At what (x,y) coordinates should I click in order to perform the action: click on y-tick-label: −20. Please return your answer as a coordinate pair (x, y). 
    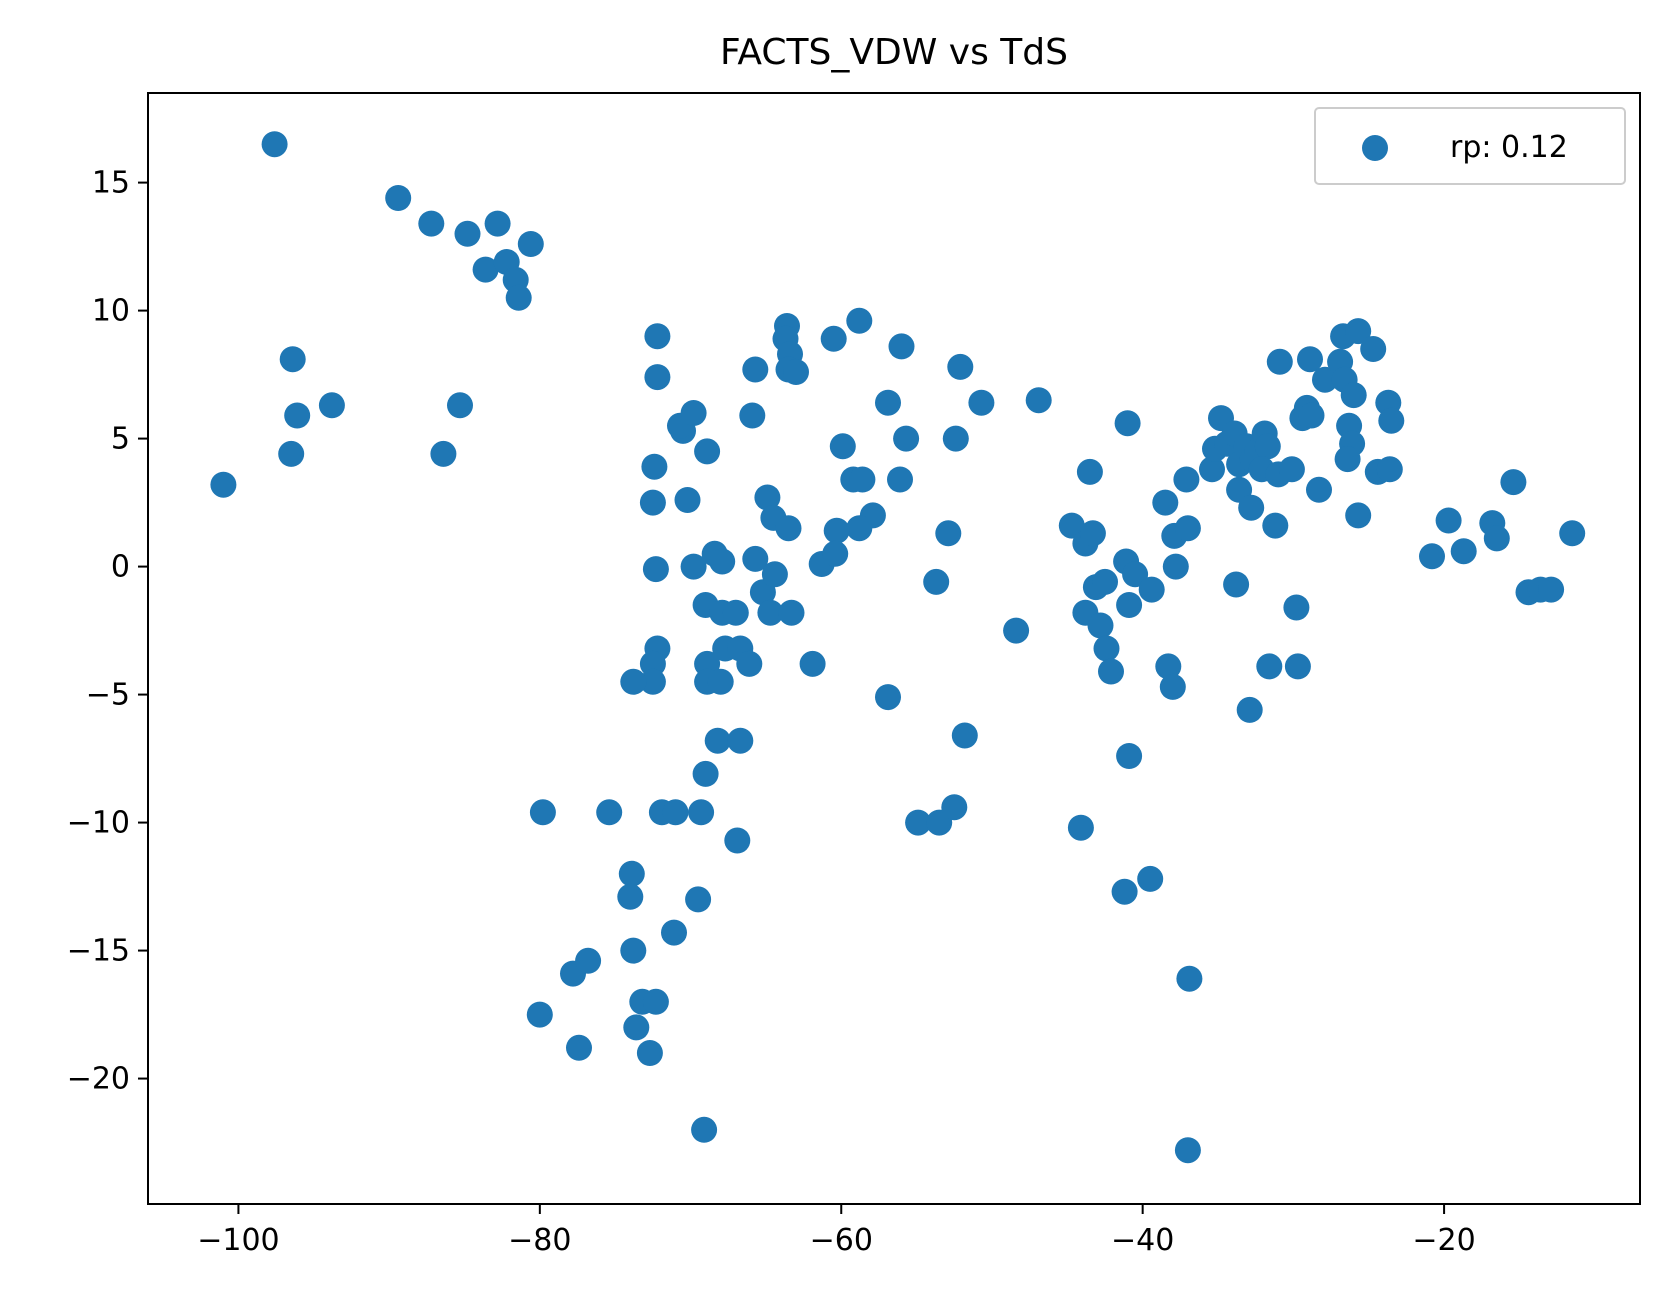
    Looking at the image, I should click on (98, 1079).